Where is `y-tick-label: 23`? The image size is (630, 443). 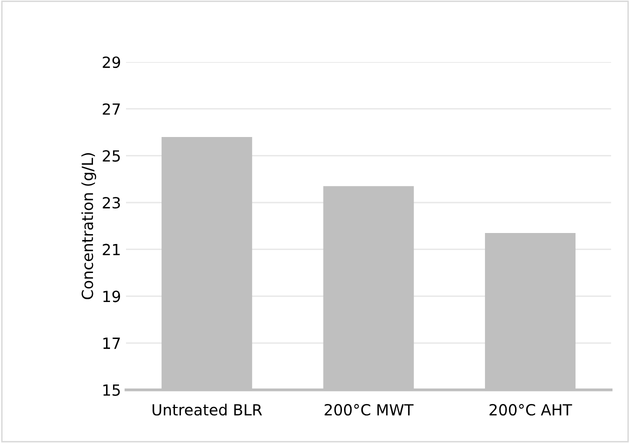 y-tick-label: 23 is located at coordinates (111, 202).